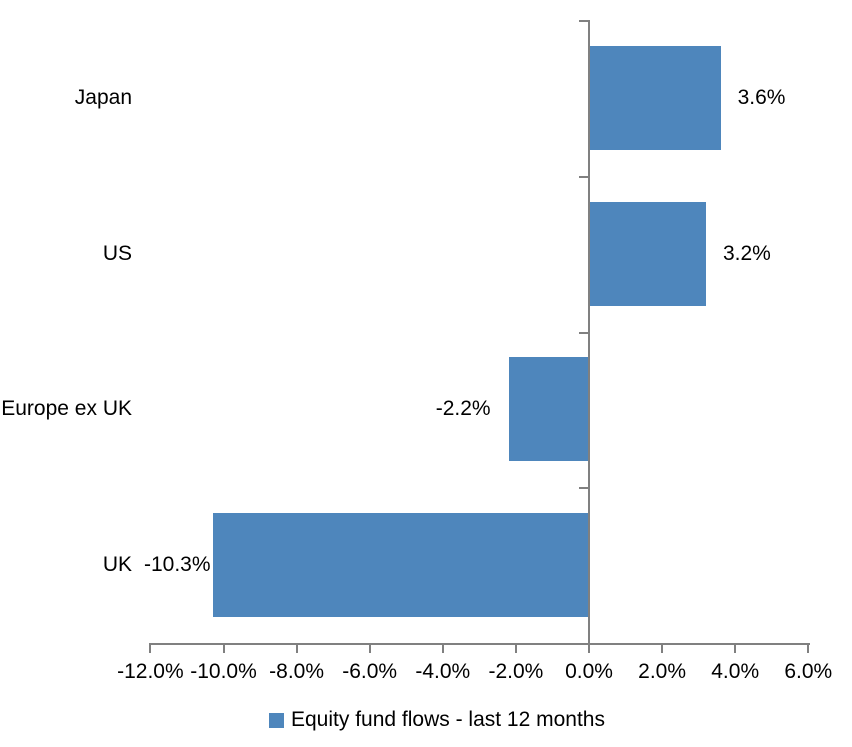 The width and height of the screenshot is (852, 747). Describe the element at coordinates (223, 671) in the screenshot. I see `x-tick-label: -10.0%` at that location.